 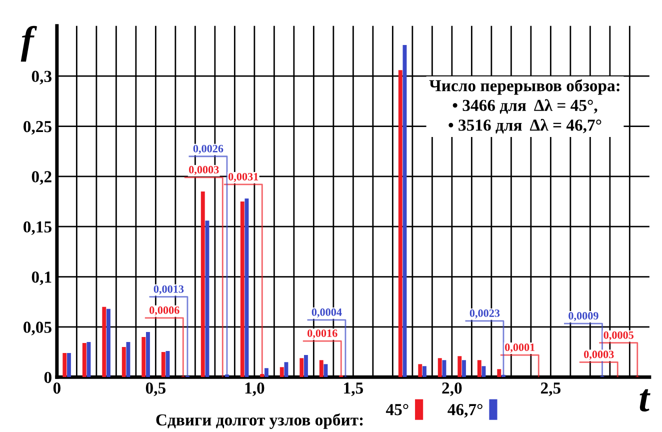 I want to click on data-label: 0,0013, so click(x=169, y=289).